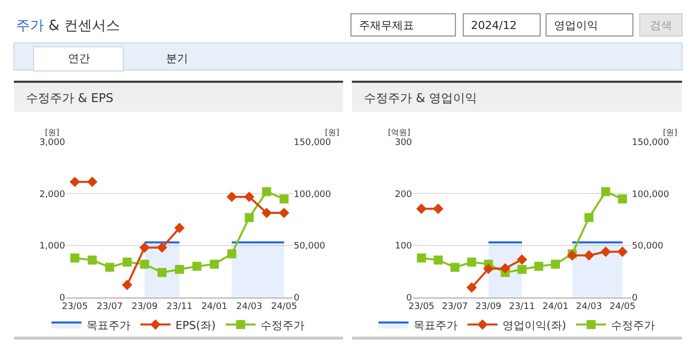 The image size is (695, 349). I want to click on y-axis-title: [원], so click(52, 132).